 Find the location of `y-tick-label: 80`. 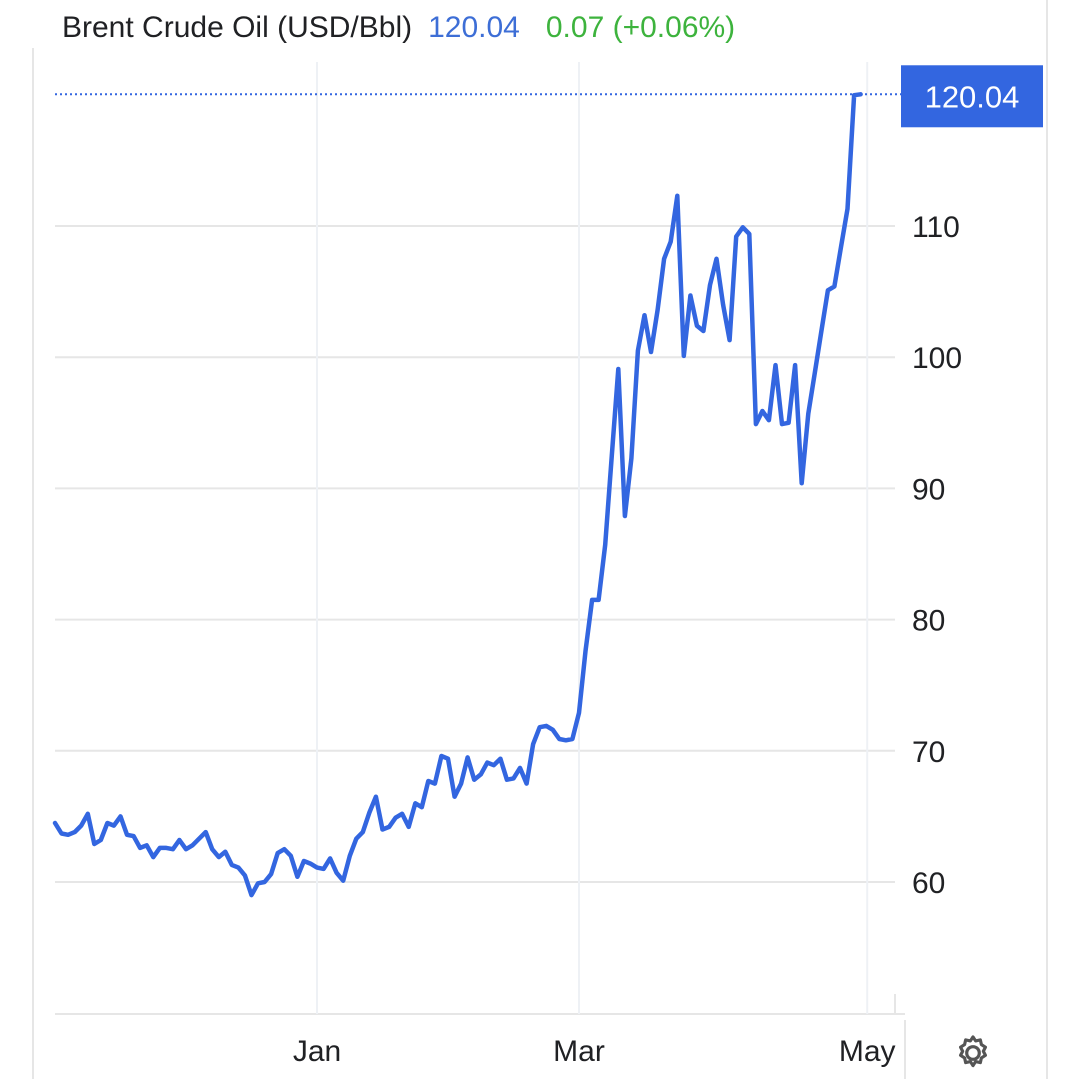

y-tick-label: 80 is located at coordinates (928, 621).